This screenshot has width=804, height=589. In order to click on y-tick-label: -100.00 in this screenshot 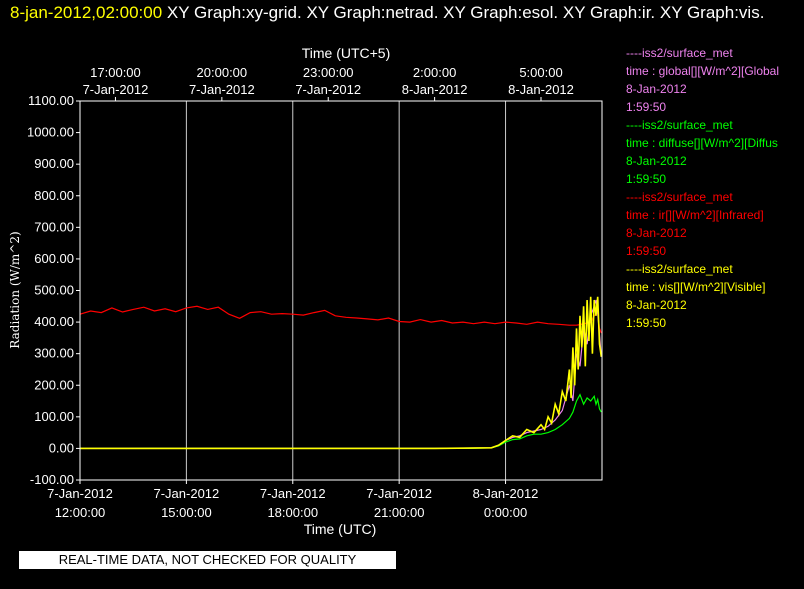, I will do `click(52, 479)`.